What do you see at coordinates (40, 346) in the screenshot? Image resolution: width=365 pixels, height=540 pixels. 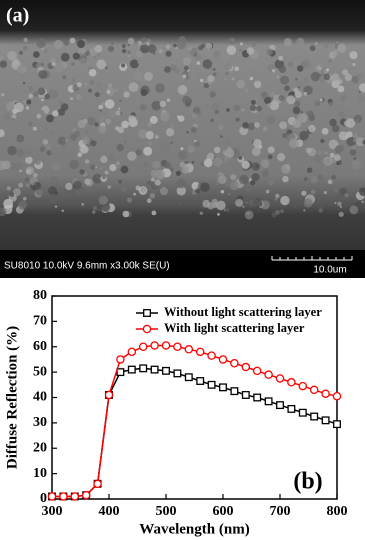 I see `y-tick-label: 60` at bounding box center [40, 346].